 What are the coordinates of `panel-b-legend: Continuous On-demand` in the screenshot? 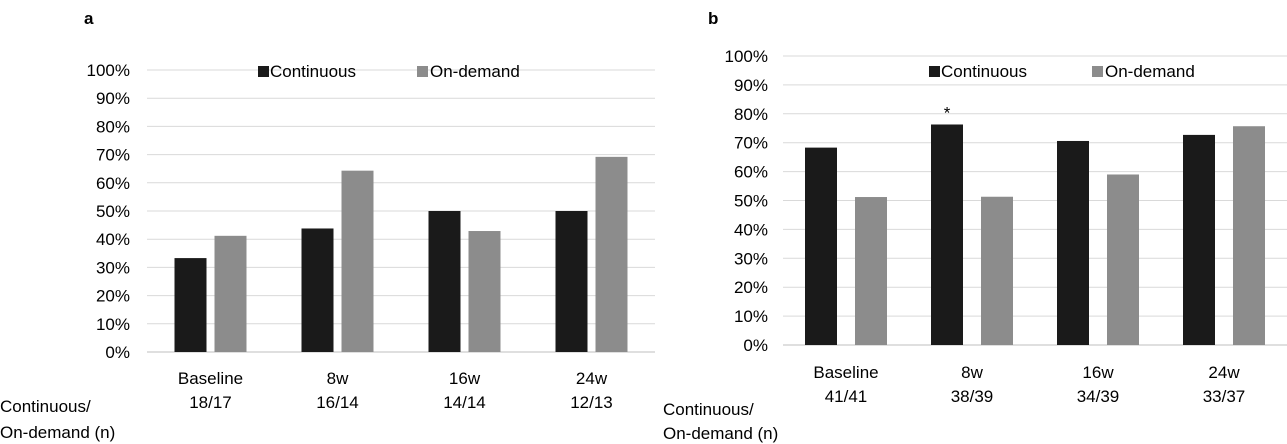 It's located at (1062, 71).